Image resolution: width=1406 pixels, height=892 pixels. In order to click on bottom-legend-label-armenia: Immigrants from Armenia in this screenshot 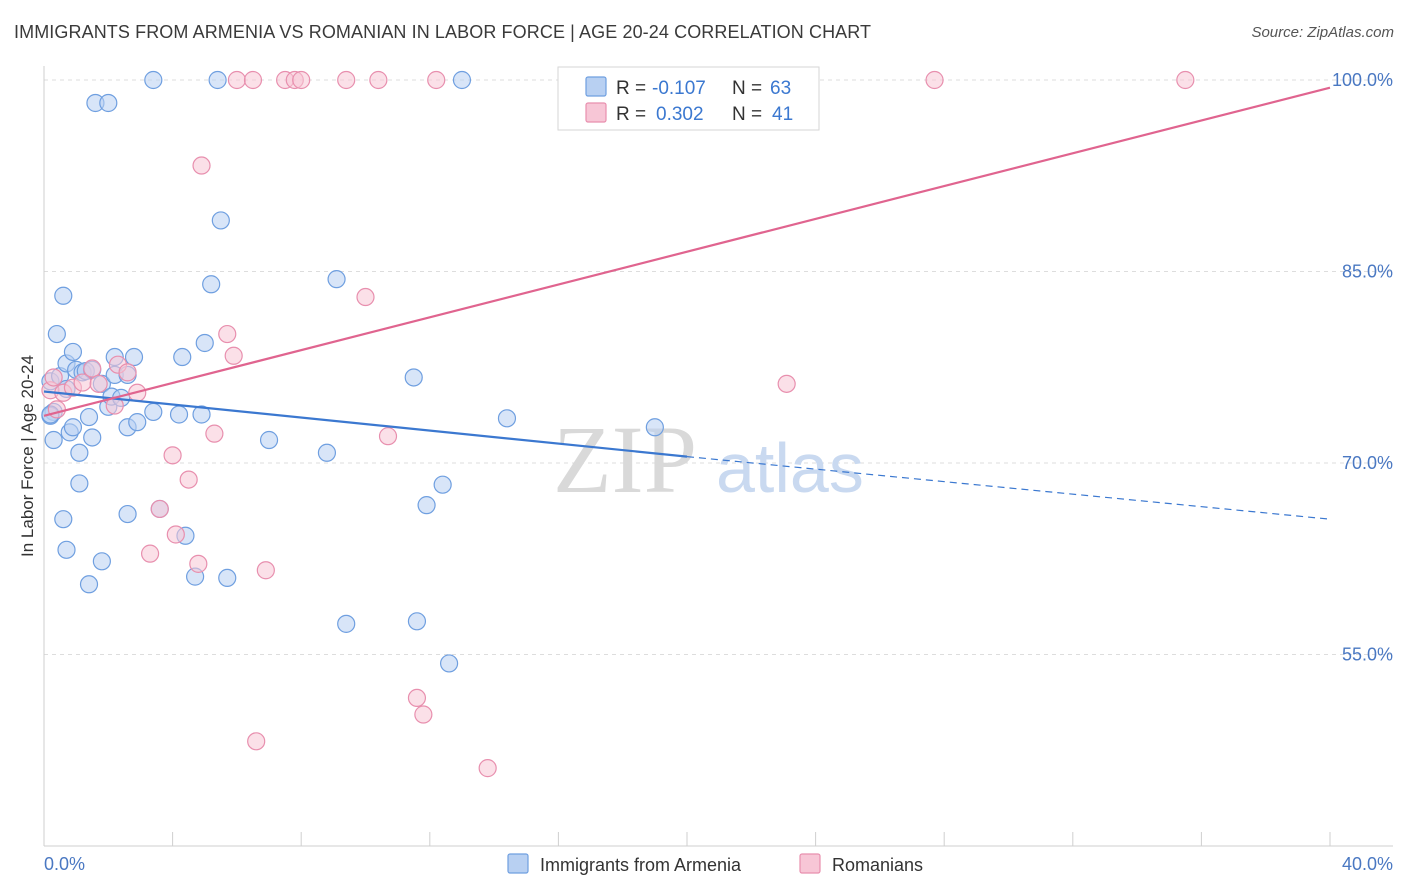, I will do `click(641, 865)`.